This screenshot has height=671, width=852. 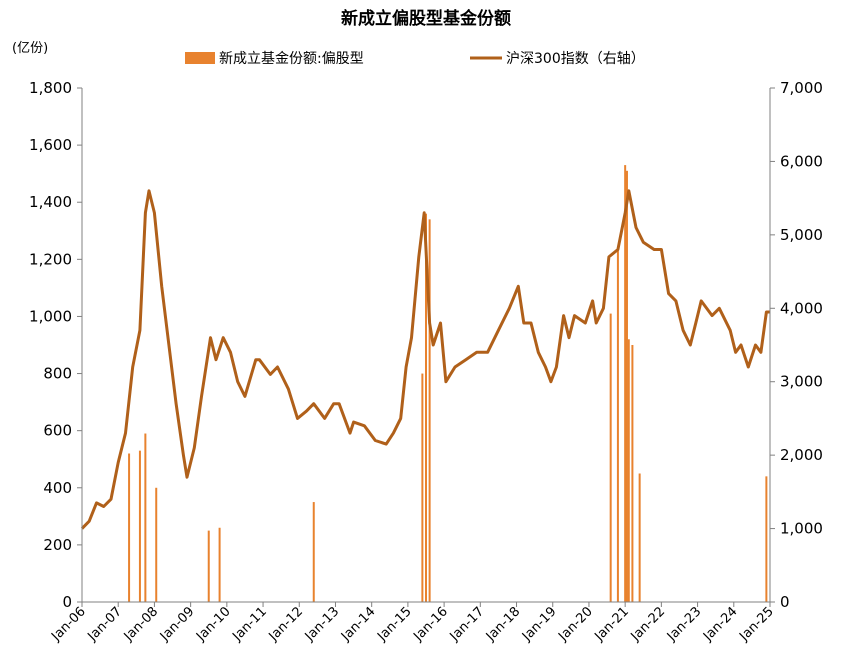 What do you see at coordinates (30, 48) in the screenshot?
I see `left-axis-unit: (亿份)` at bounding box center [30, 48].